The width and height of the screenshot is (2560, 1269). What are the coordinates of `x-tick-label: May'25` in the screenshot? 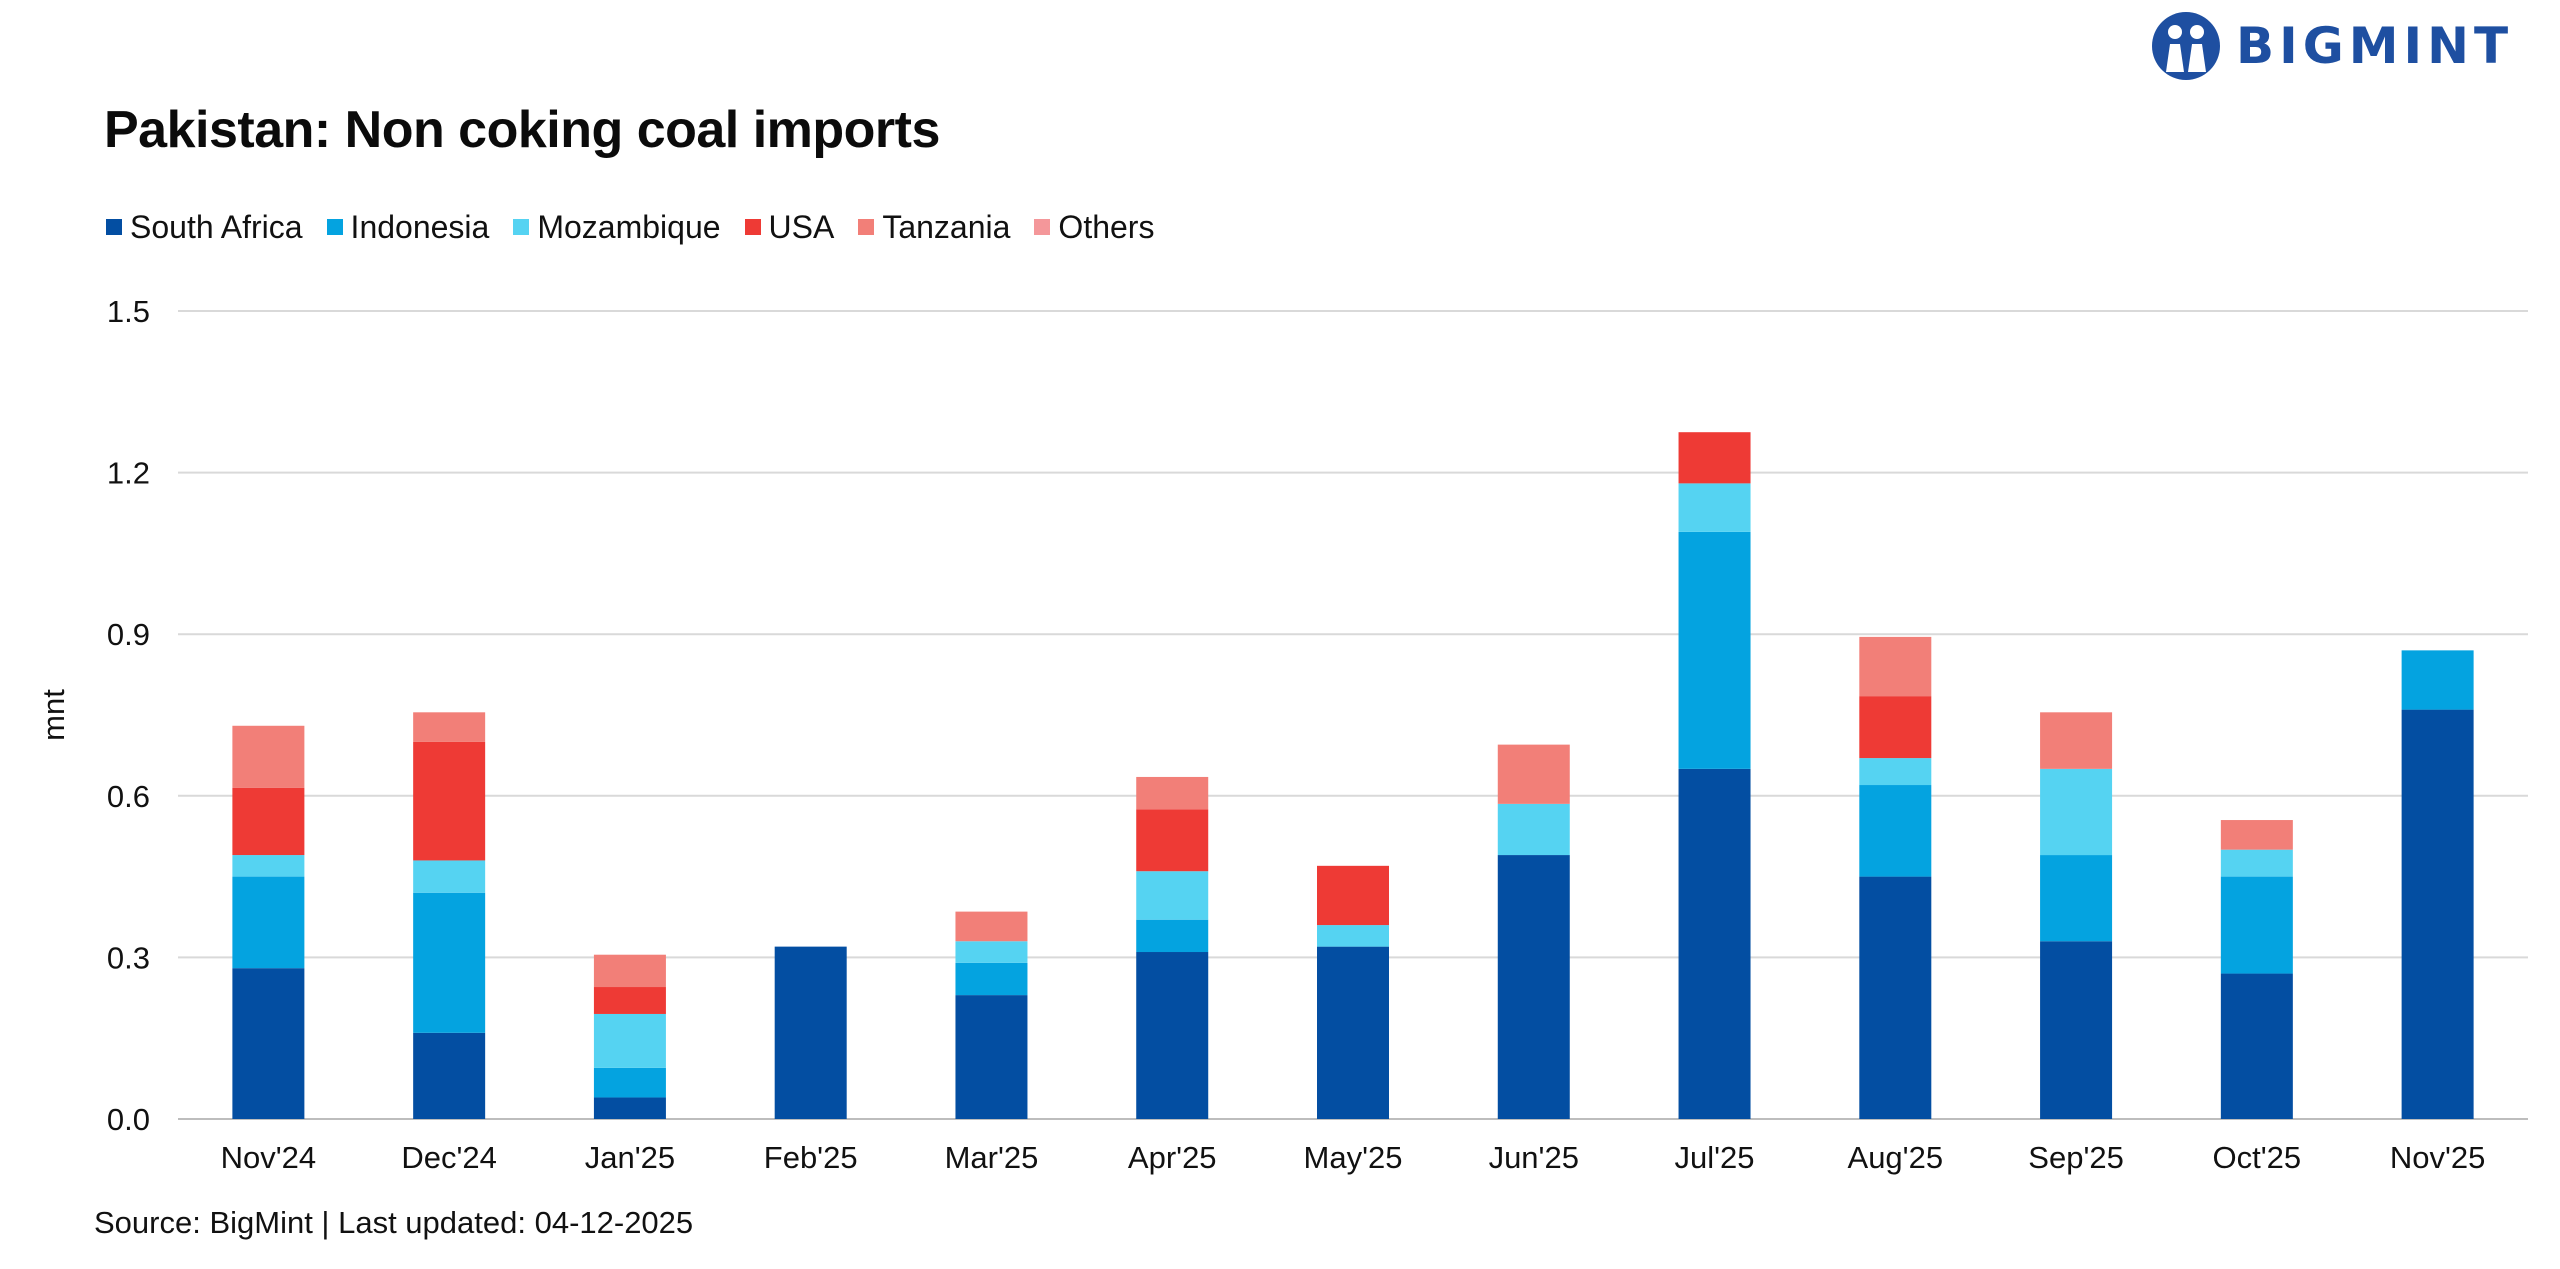 It's located at (1353, 1157).